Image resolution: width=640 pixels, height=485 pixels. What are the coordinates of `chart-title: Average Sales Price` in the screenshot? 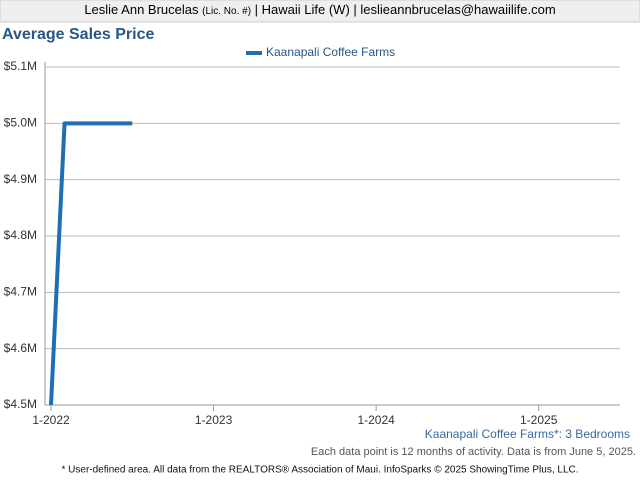 It's located at (78, 34).